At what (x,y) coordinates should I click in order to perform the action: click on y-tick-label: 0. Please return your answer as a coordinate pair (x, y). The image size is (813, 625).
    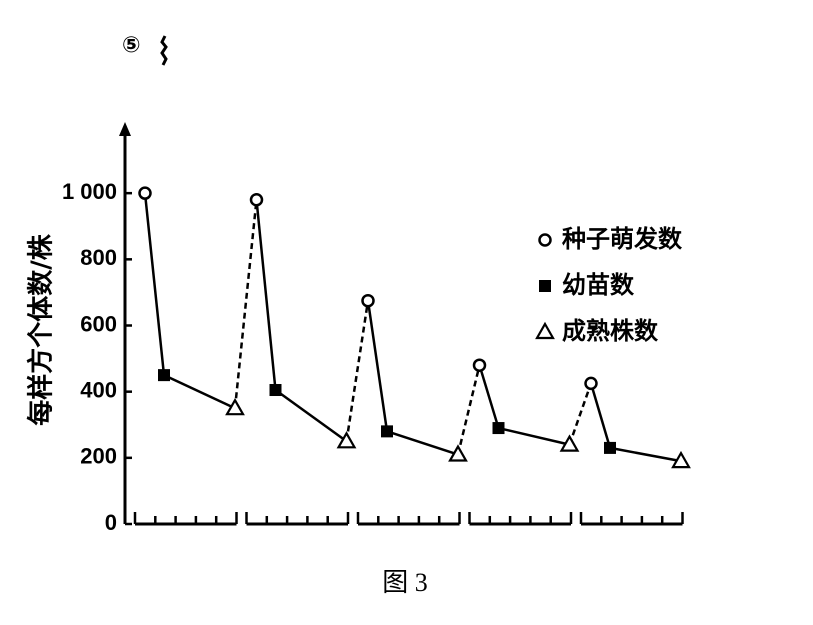
    Looking at the image, I should click on (111, 522).